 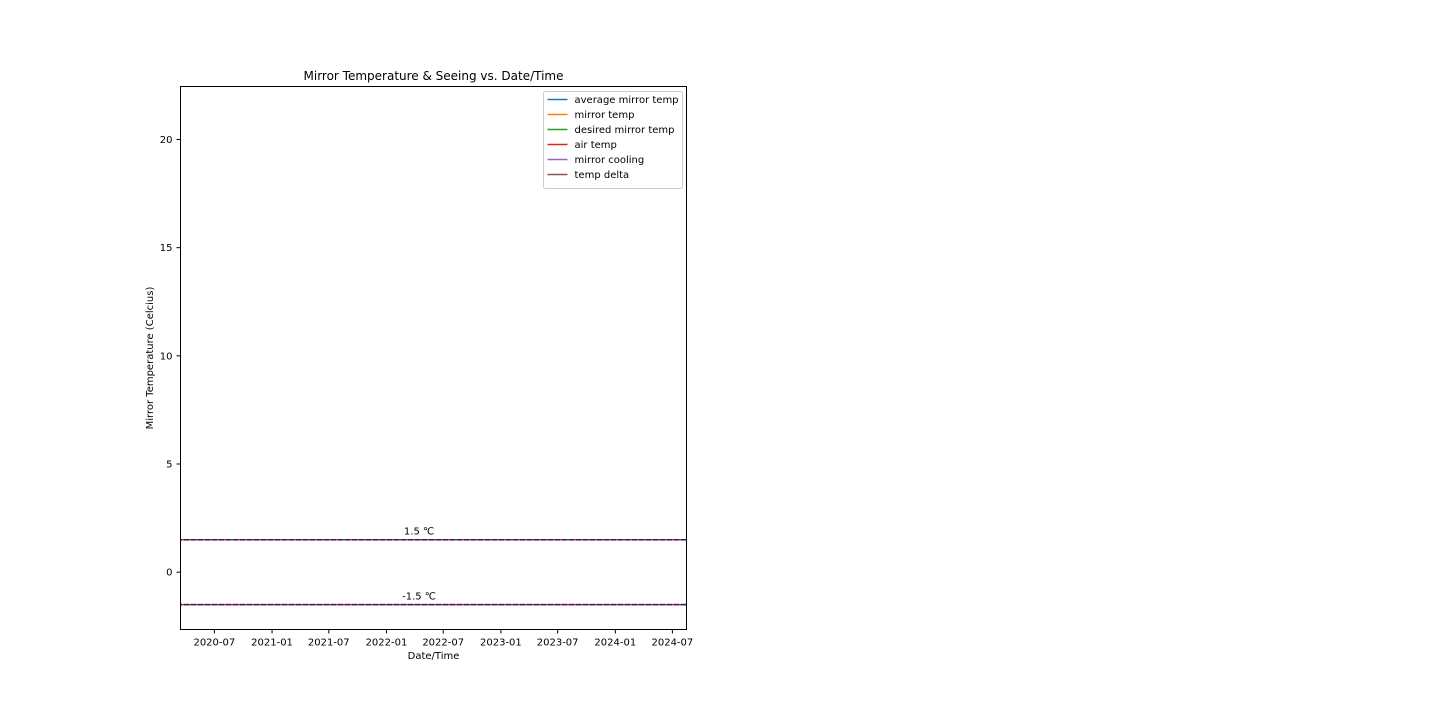 What do you see at coordinates (419, 532) in the screenshot?
I see `reference-line-label: 1.5 ℃` at bounding box center [419, 532].